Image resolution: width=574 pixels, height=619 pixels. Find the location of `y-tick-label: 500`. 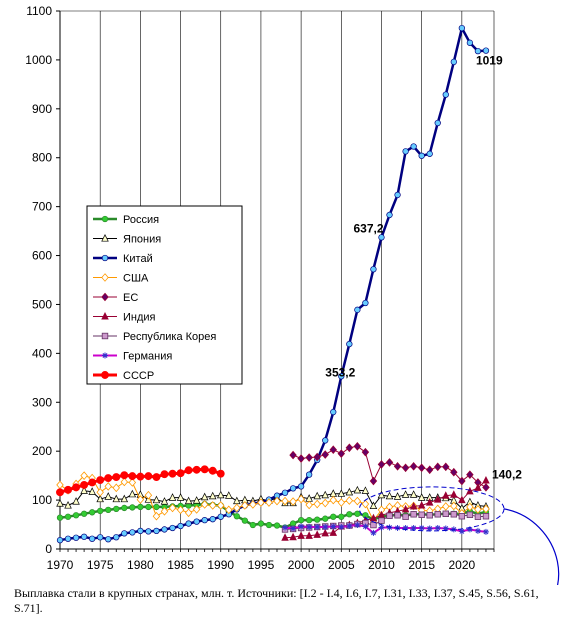

y-tick-label: 500 is located at coordinates (42, 304).